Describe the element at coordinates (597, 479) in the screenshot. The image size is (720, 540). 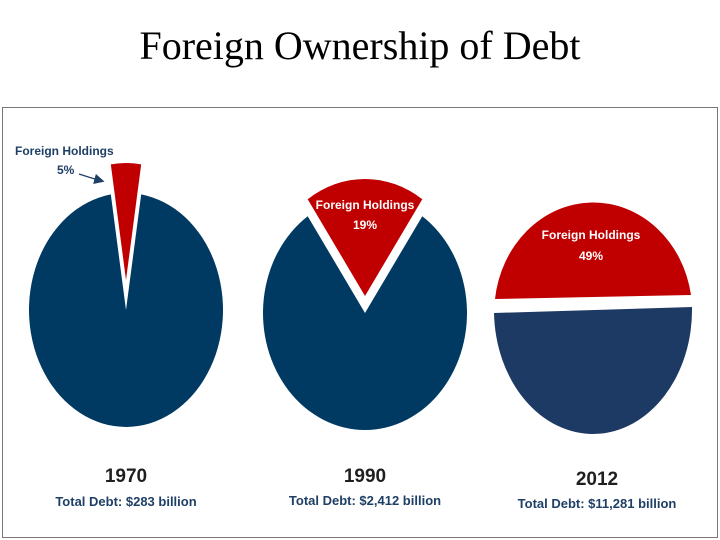
I see `year-label-2012: 2012` at that location.